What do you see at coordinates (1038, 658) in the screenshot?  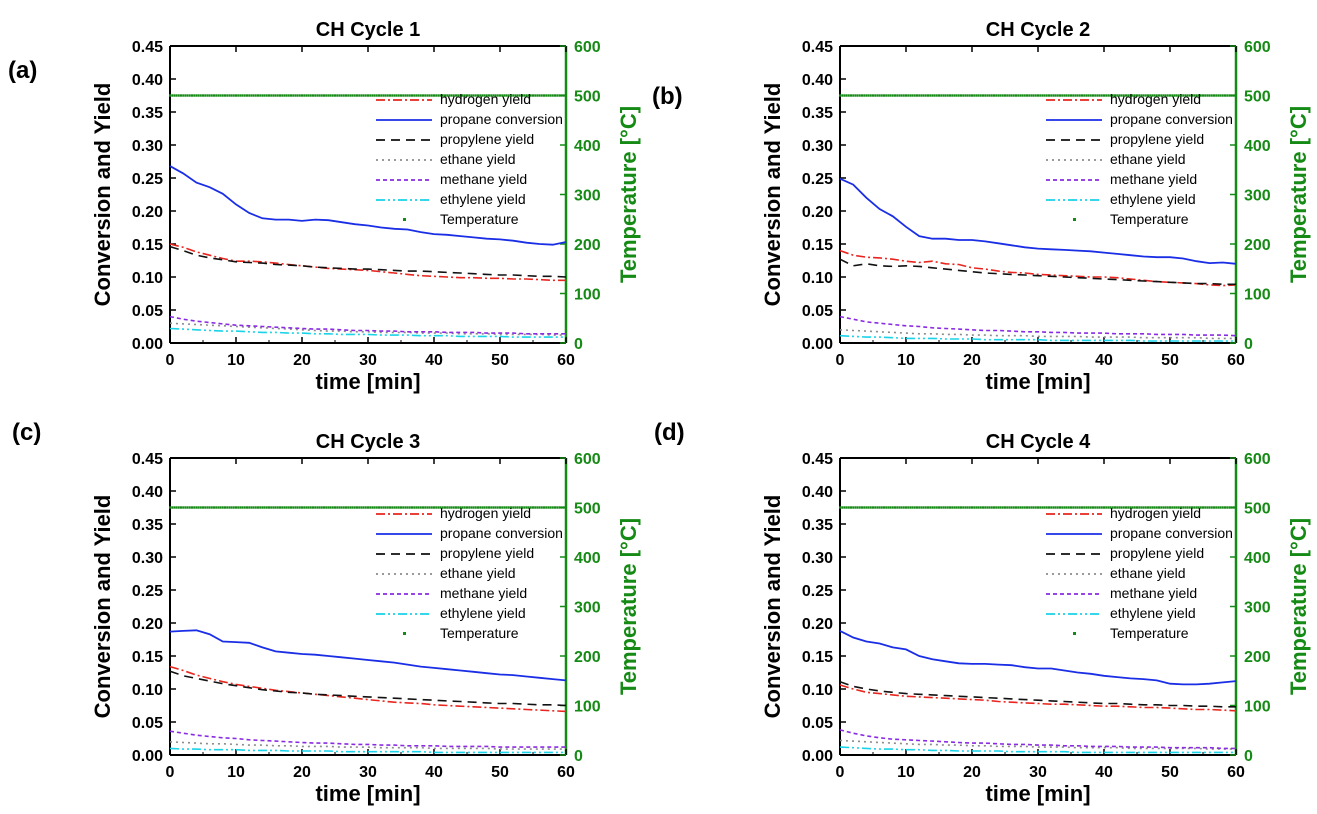 I see `series-line-propane` at bounding box center [1038, 658].